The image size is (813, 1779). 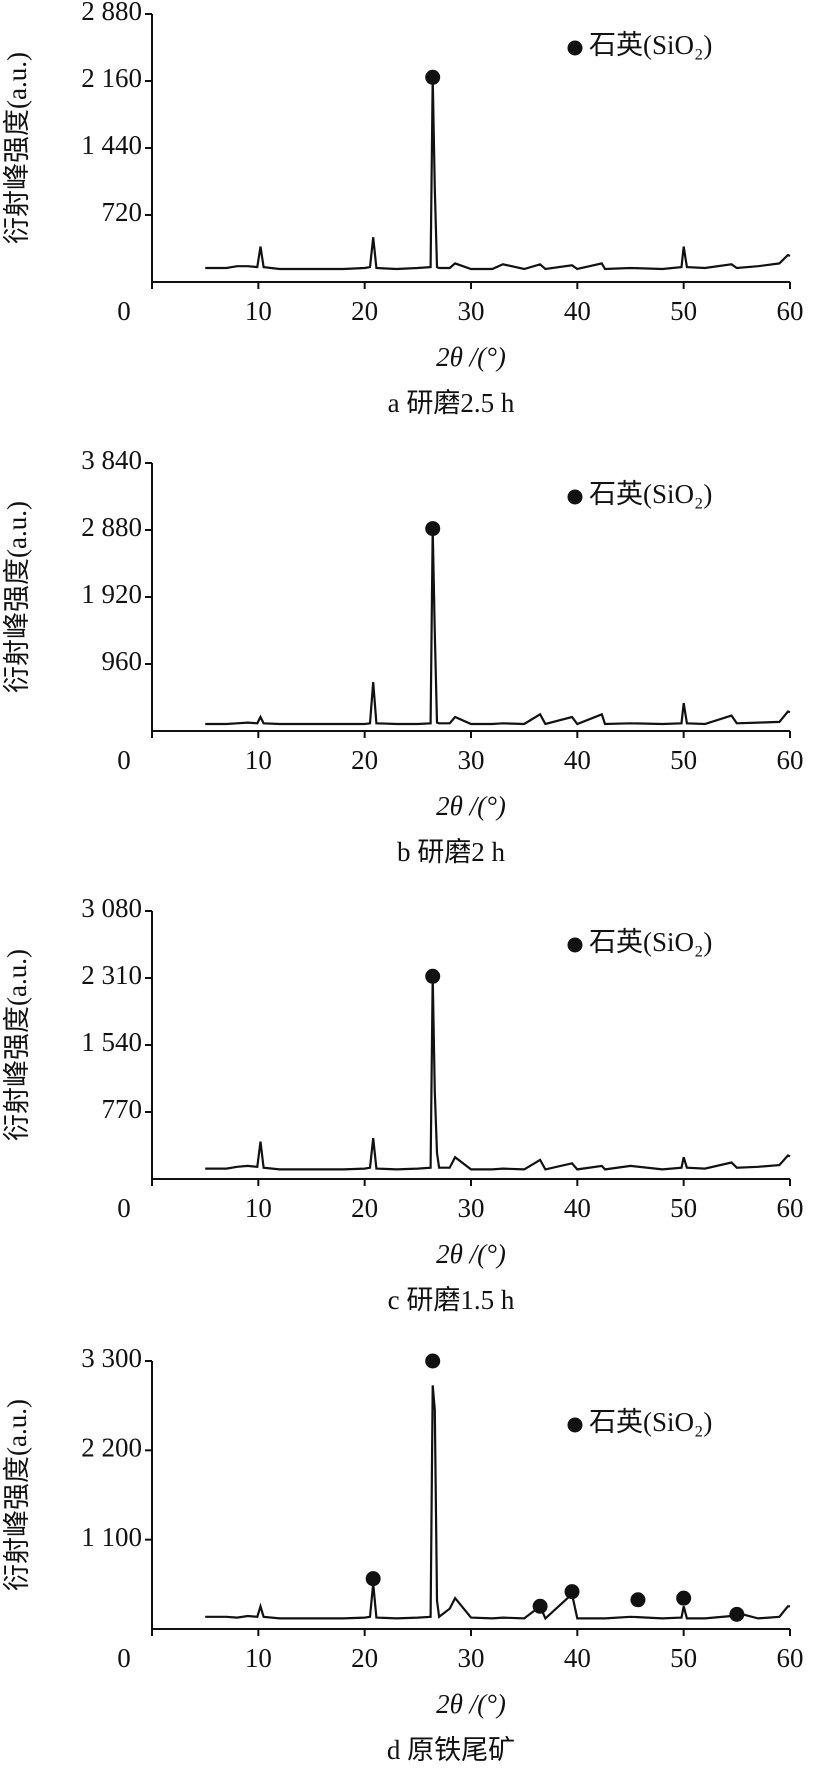 I want to click on subtitle: b 研磨2 h, so click(x=451, y=852).